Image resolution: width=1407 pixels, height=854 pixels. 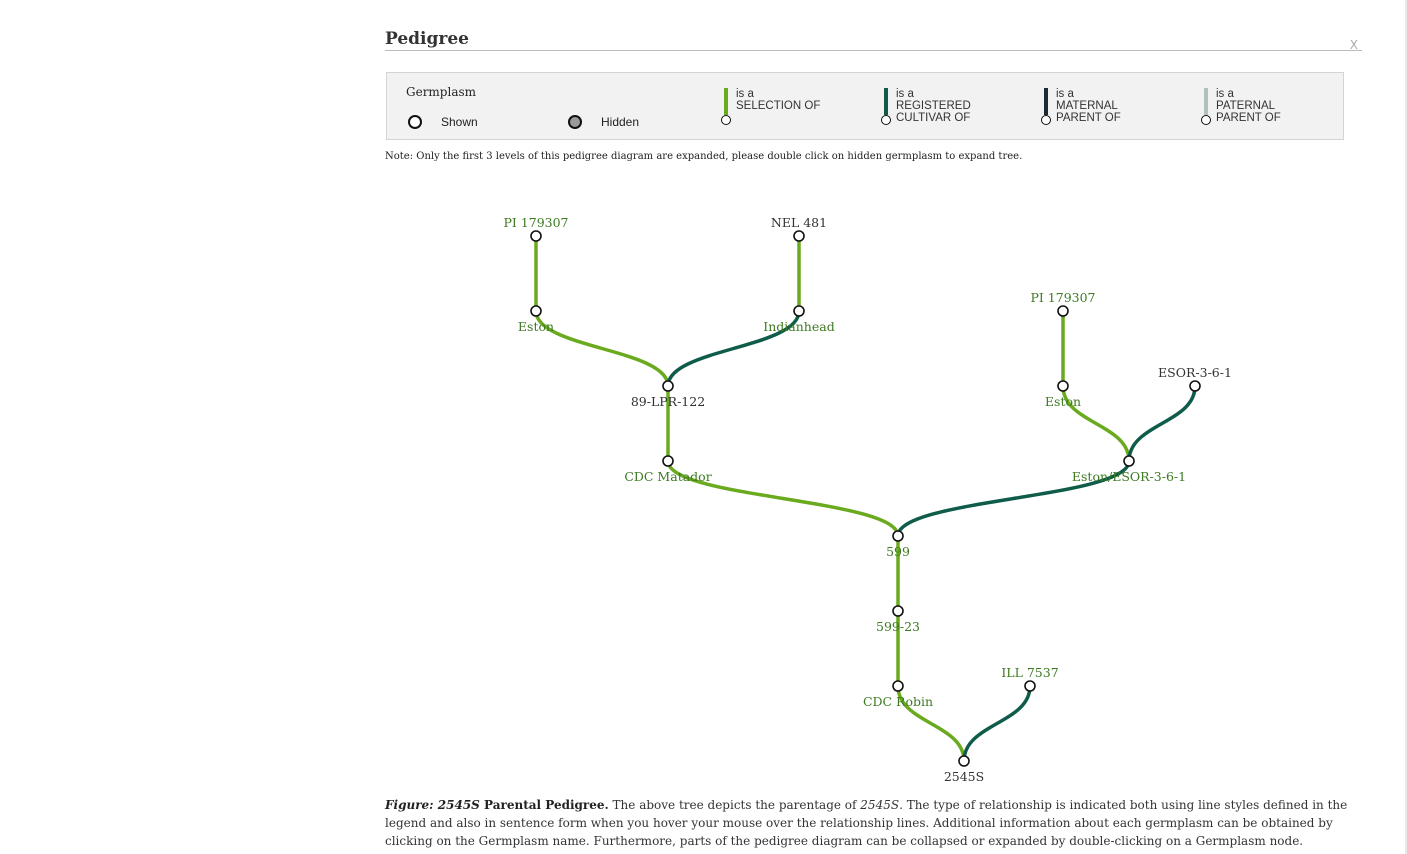 I want to click on maternal-line-swatch, so click(x=1046, y=101).